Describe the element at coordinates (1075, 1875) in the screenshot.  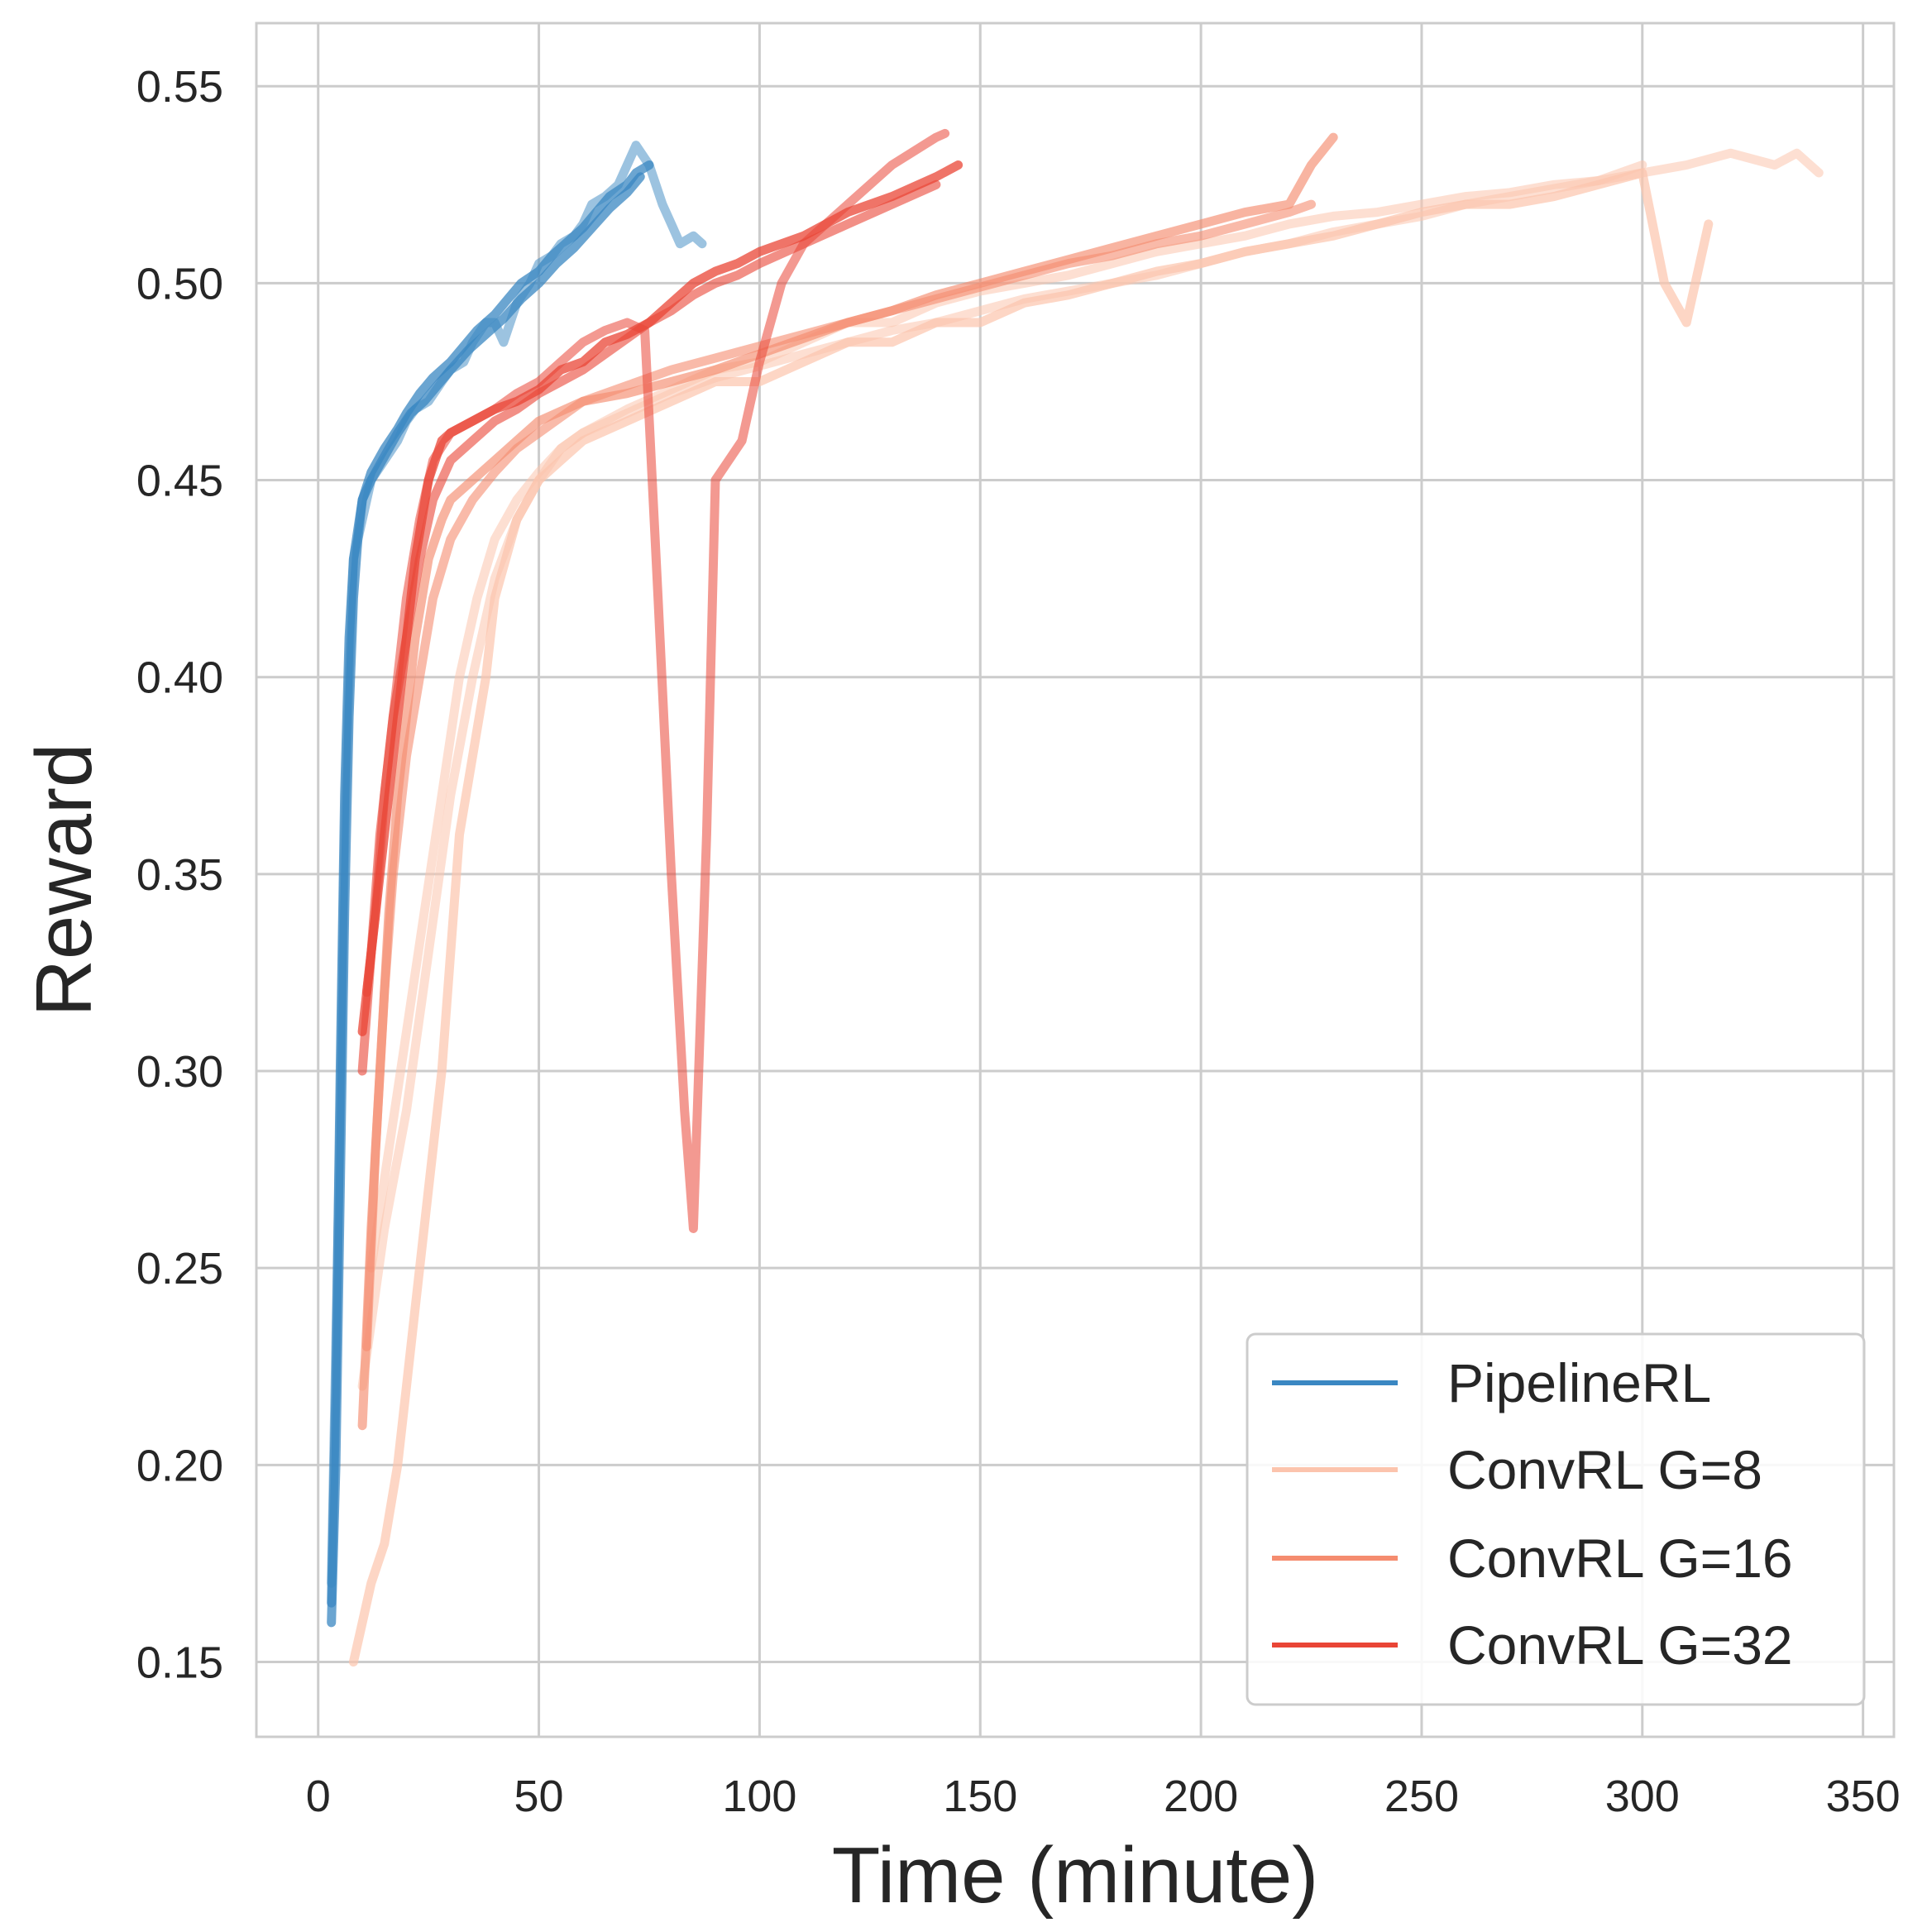
I see `x-axis-label: Time (minute)` at that location.